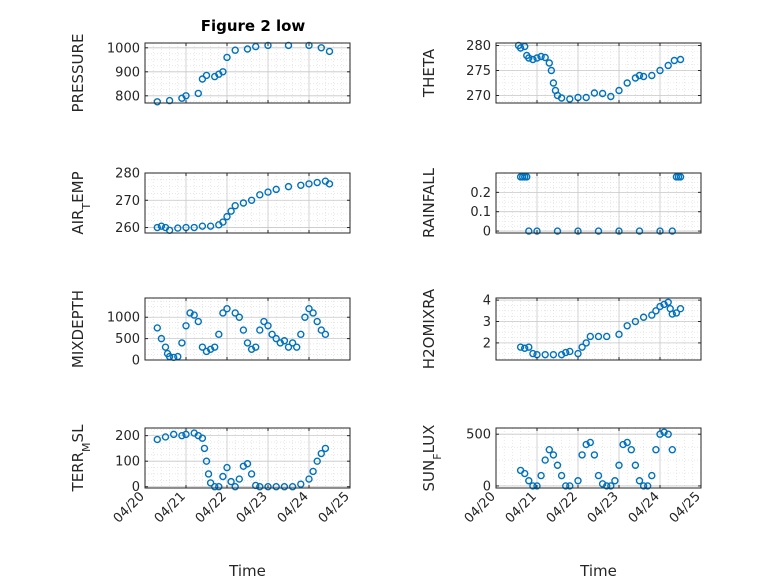  What do you see at coordinates (81, 458) in the screenshot?
I see `y-axis-label: TERRMSL` at bounding box center [81, 458].